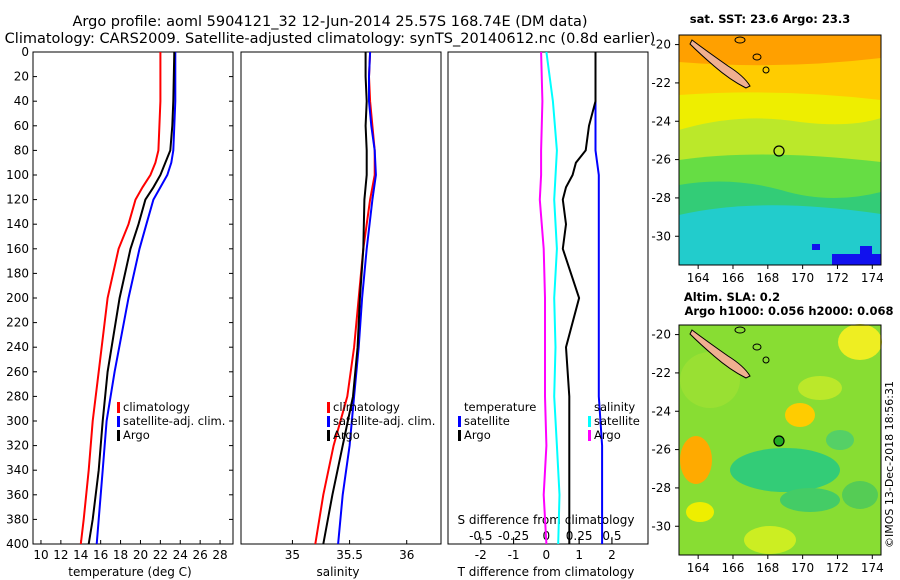  Describe the element at coordinates (130, 551) in the screenshot. I see `temperature-x-ticks: 10 12 14 16 18 20 22 24 26 28` at that location.